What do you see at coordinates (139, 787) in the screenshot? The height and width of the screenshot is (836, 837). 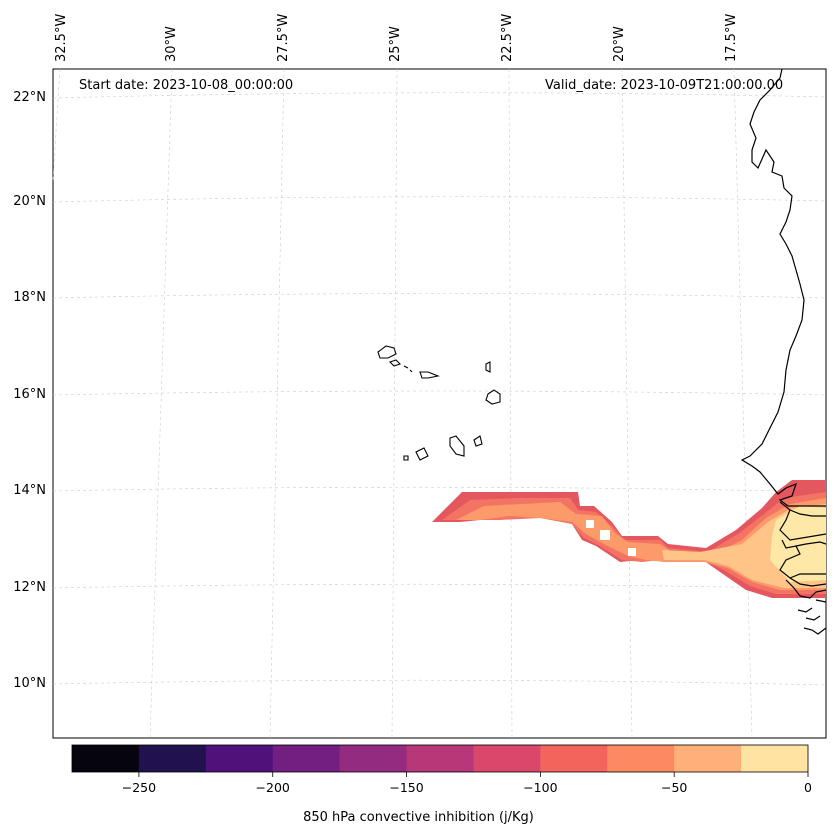 I see `colorbar-tick-label: −250` at bounding box center [139, 787].